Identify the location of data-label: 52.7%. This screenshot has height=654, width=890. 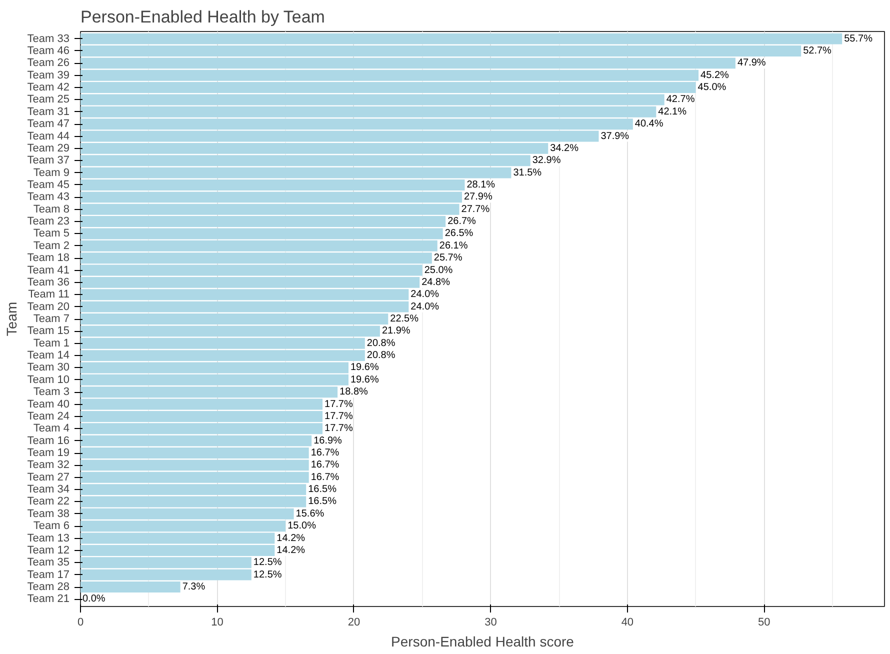
(817, 50).